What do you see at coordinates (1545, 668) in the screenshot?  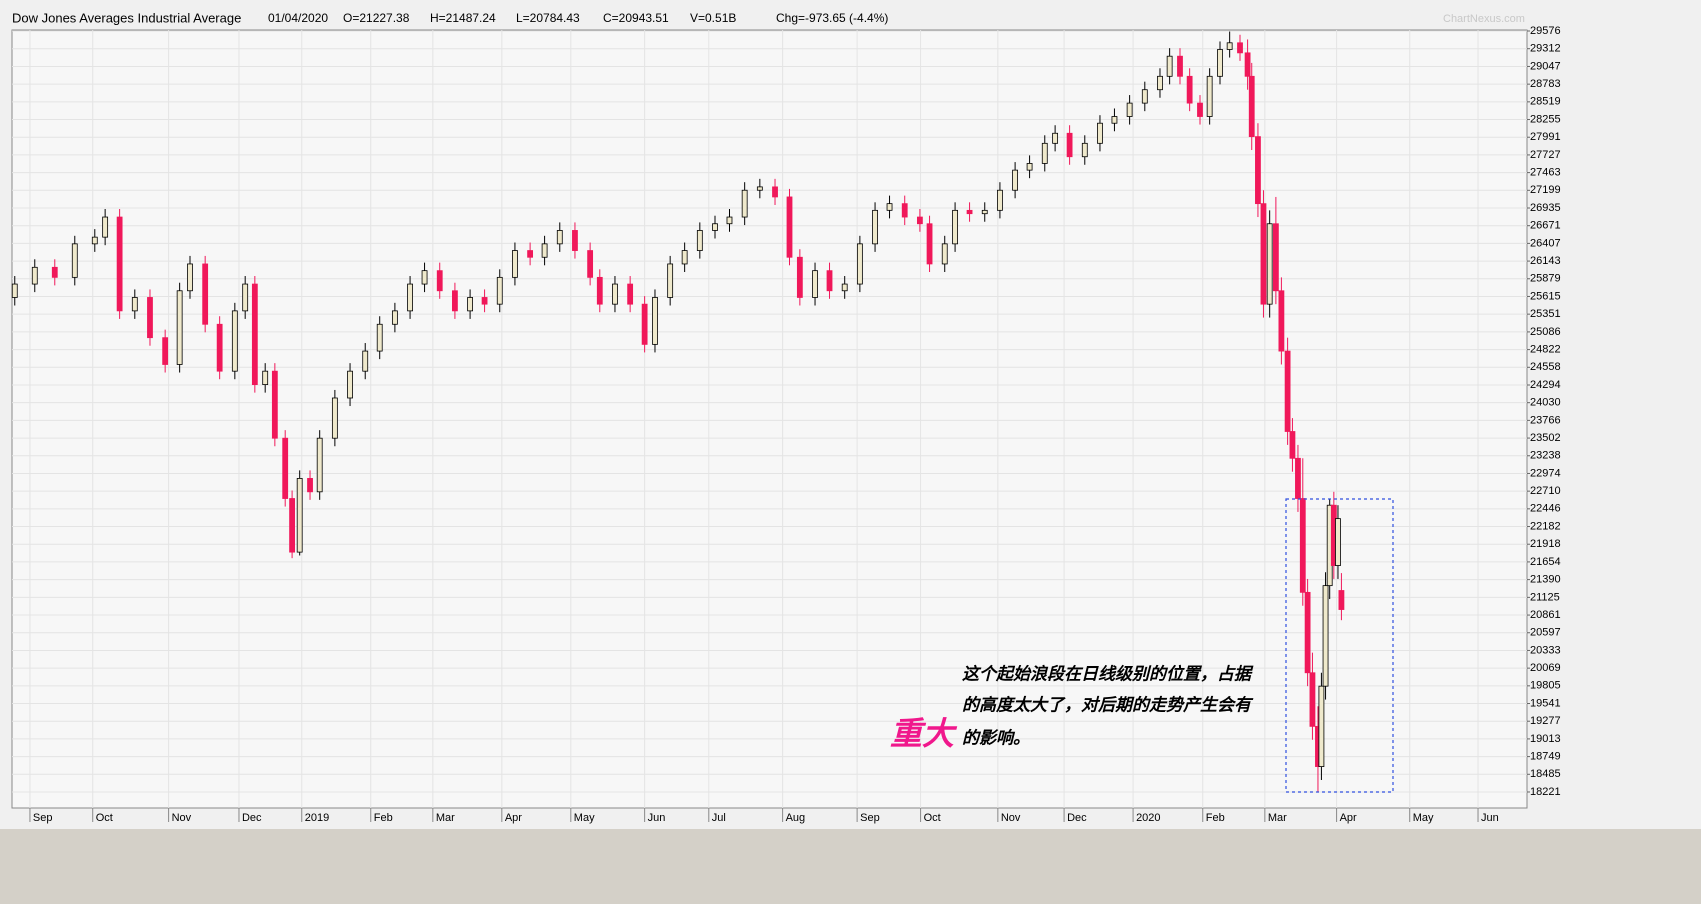 I see `y-tick-label: 20069` at bounding box center [1545, 668].